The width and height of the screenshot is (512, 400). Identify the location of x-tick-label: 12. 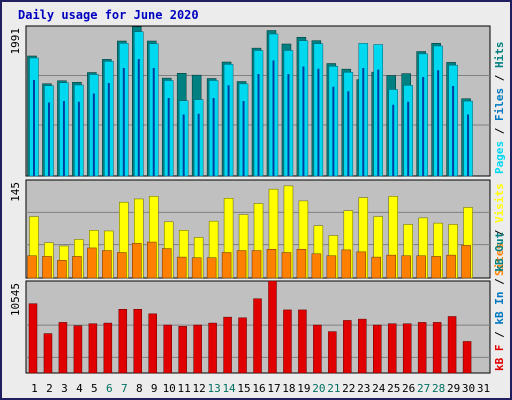
(199, 388).